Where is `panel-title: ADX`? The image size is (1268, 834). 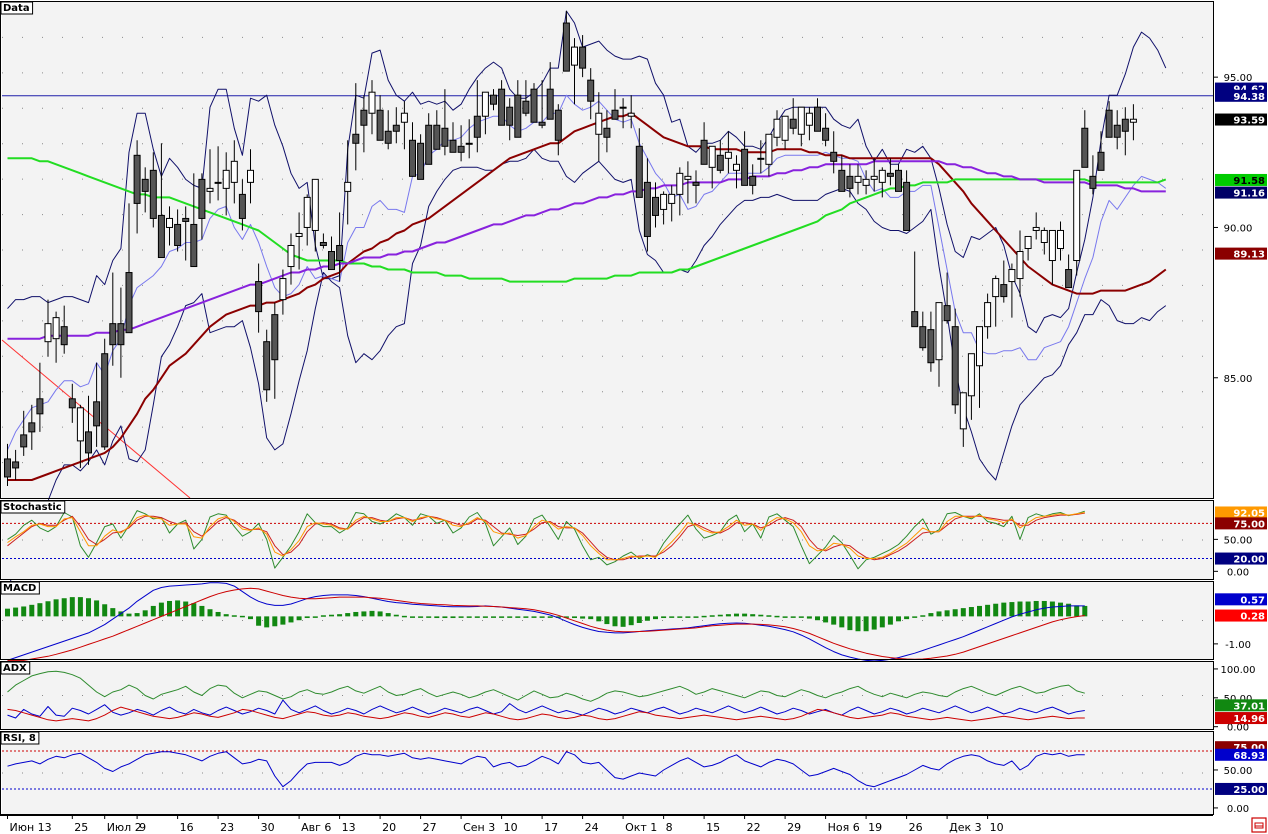
panel-title: ADX is located at coordinates (15, 668).